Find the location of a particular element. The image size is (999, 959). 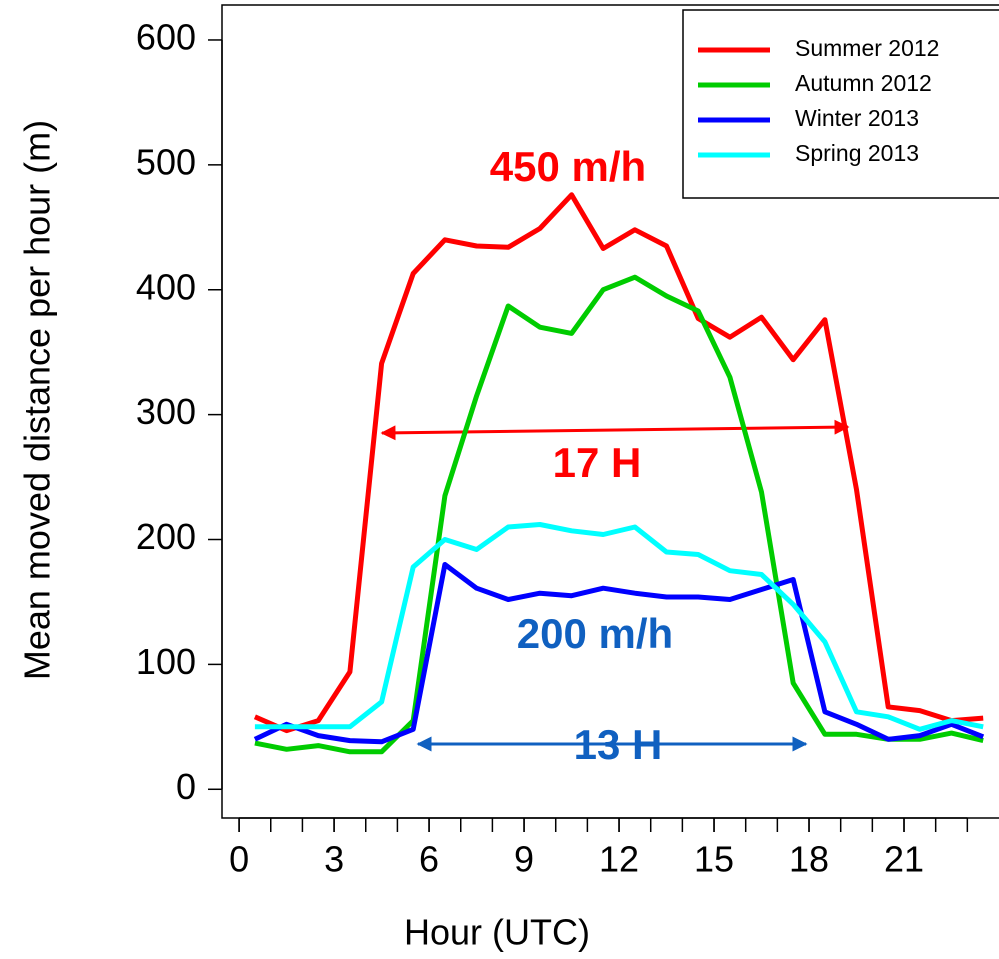

x-tick-label: 9 is located at coordinates (524, 859).